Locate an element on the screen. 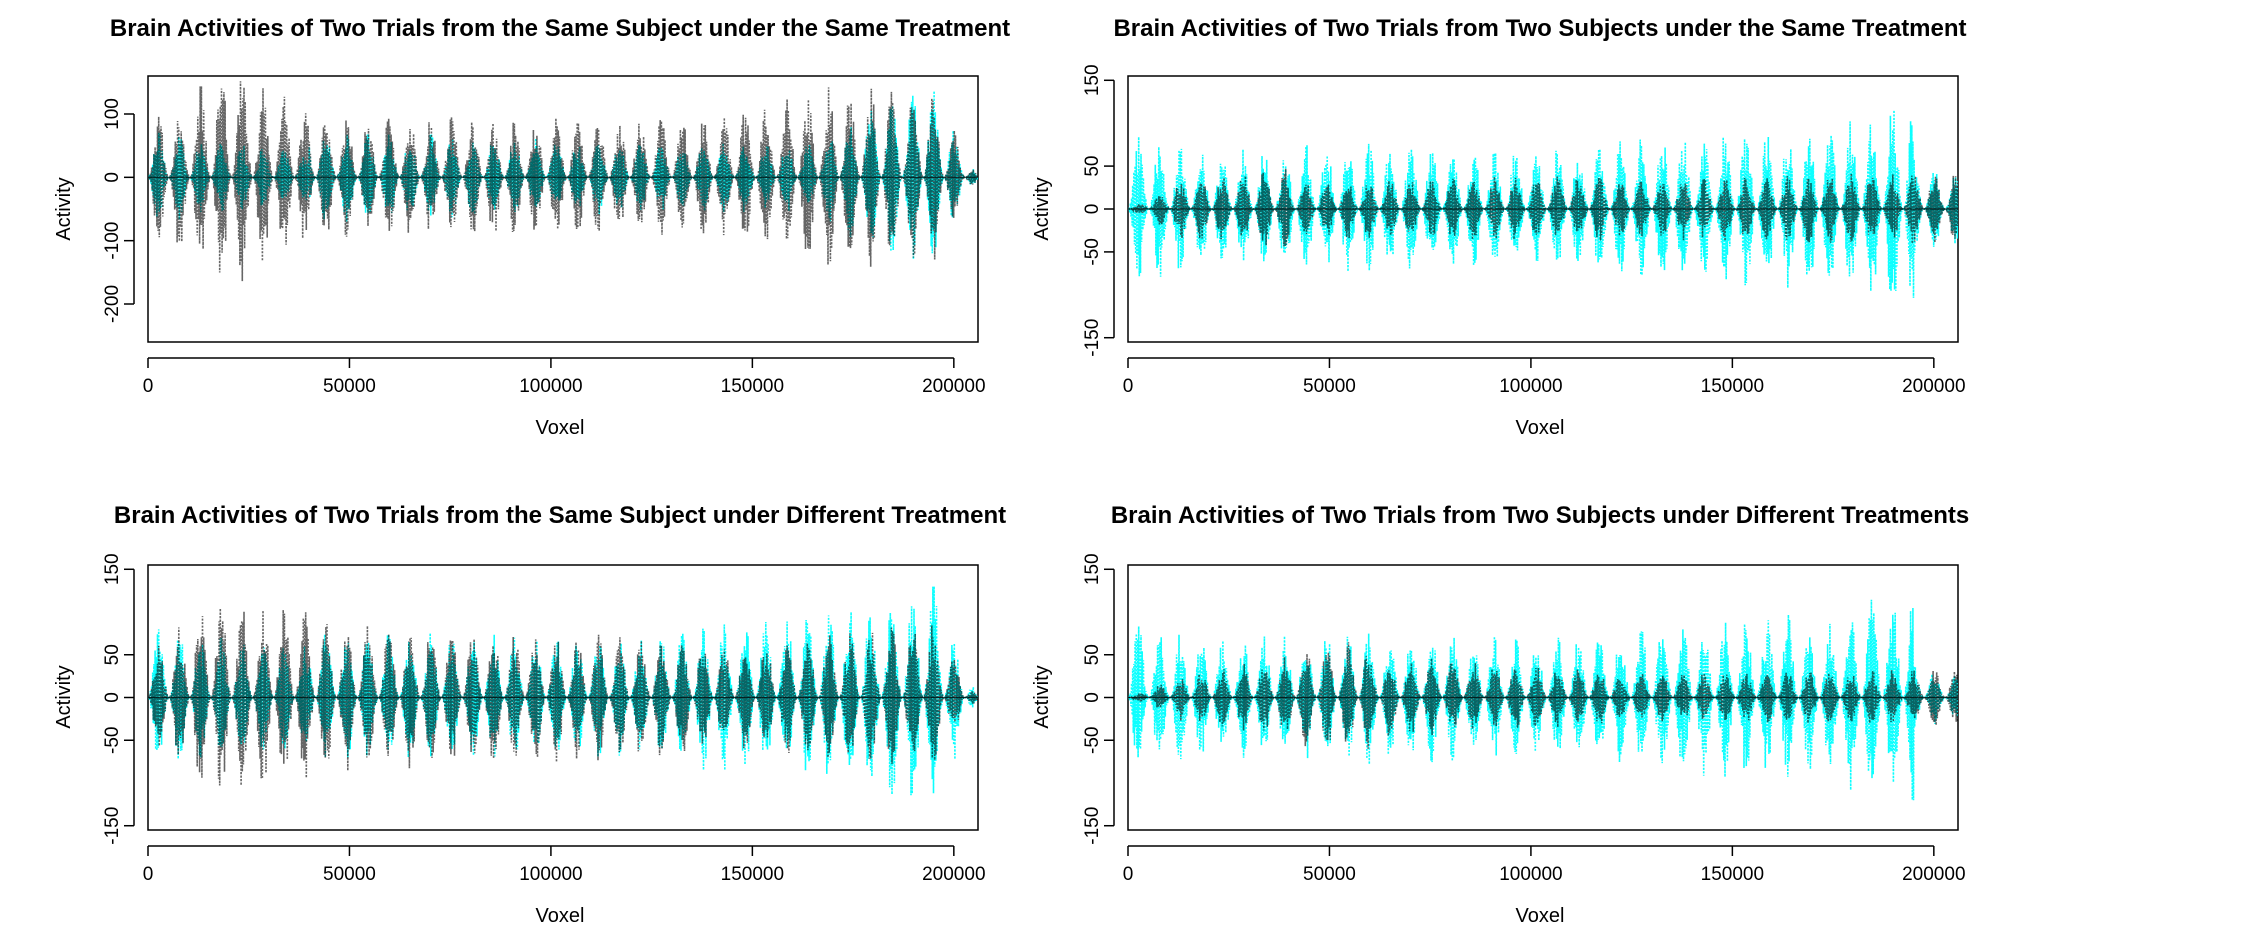 This screenshot has height=938, width=2260. panel-1-plot-box is located at coordinates (563, 209).